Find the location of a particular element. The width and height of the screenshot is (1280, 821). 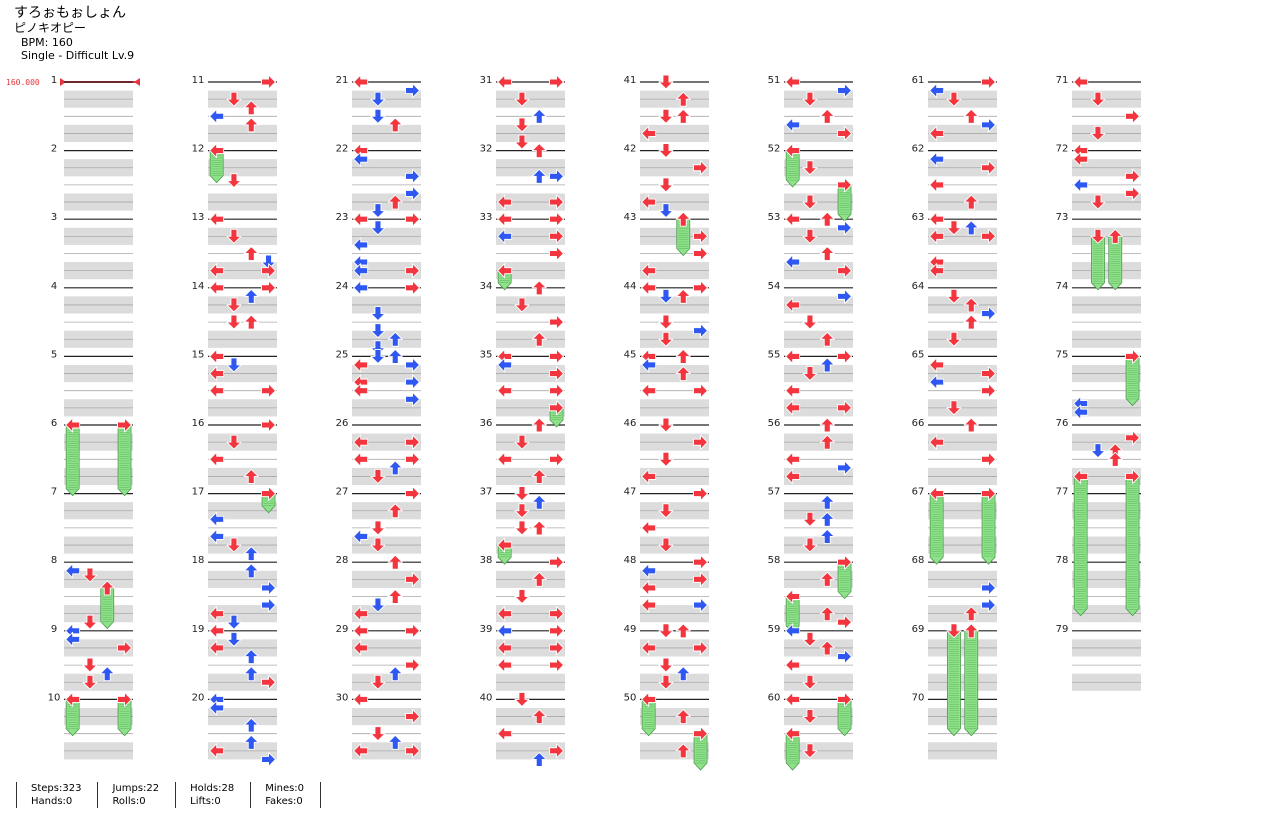

measure-number: 42 is located at coordinates (630, 149).